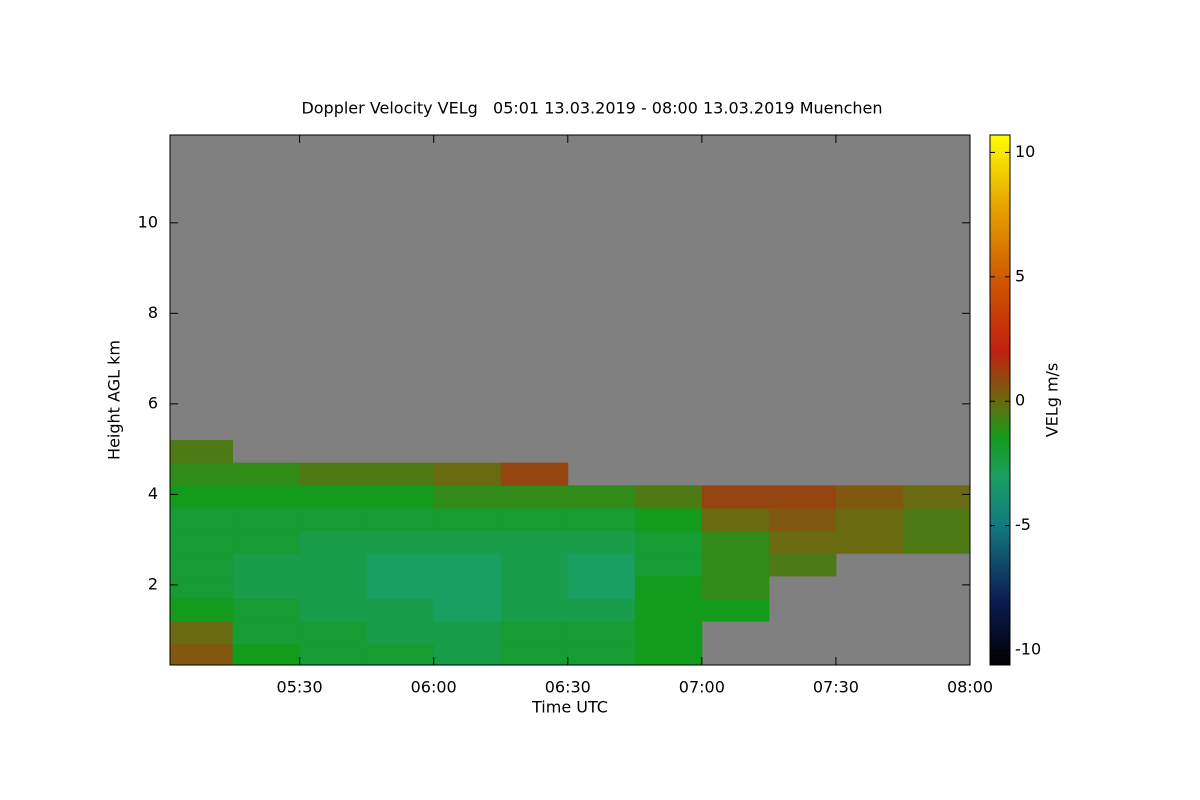 This screenshot has width=1200, height=800. What do you see at coordinates (114, 400) in the screenshot?
I see `y-axis-label: Height AGL km` at bounding box center [114, 400].